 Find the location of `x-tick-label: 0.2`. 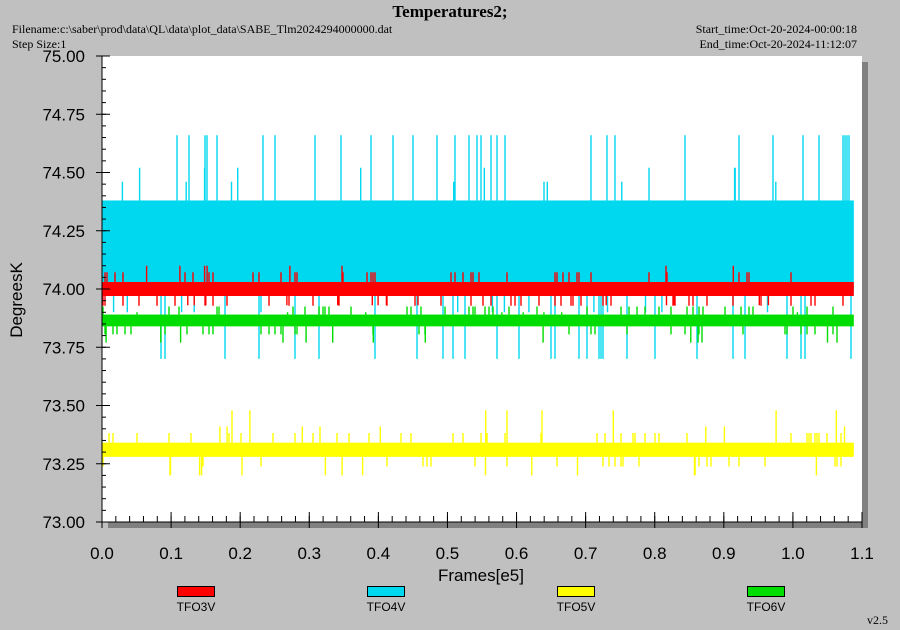

x-tick-label: 0.2 is located at coordinates (240, 553).